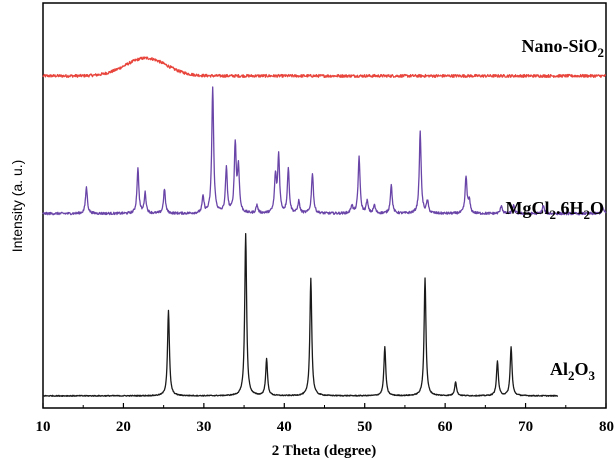 The height and width of the screenshot is (459, 615). I want to click on x-tick-label: 50, so click(364, 427).